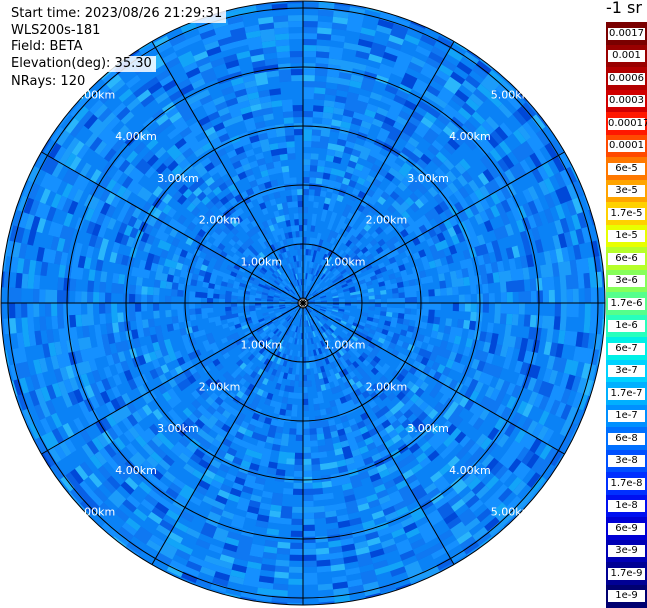  I want to click on colorbar-tick-label: 6e-7, so click(626, 348).